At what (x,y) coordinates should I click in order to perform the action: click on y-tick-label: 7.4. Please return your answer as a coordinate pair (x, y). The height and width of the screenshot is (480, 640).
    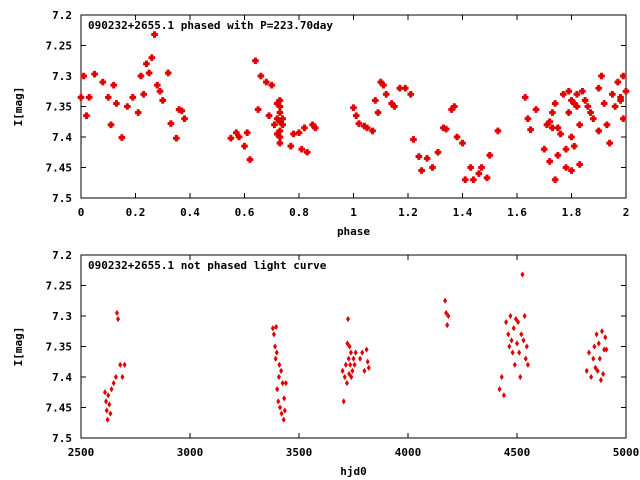
    Looking at the image, I should click on (62, 137).